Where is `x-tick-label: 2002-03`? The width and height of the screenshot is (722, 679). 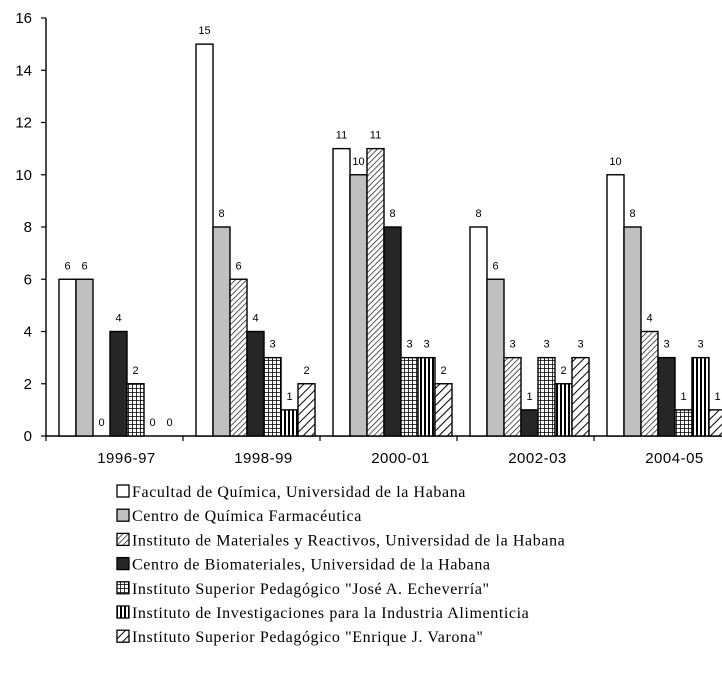
x-tick-label: 2002-03 is located at coordinates (537, 458).